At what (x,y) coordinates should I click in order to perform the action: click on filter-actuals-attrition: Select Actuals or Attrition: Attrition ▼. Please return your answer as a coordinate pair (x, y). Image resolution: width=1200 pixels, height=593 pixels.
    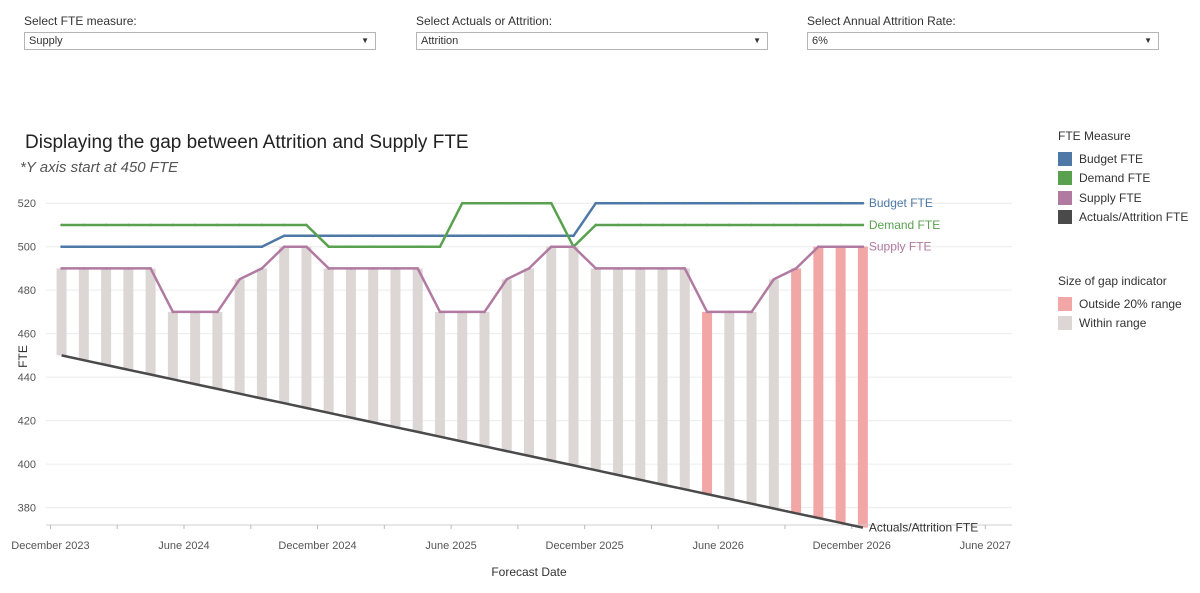
    Looking at the image, I should click on (592, 32).